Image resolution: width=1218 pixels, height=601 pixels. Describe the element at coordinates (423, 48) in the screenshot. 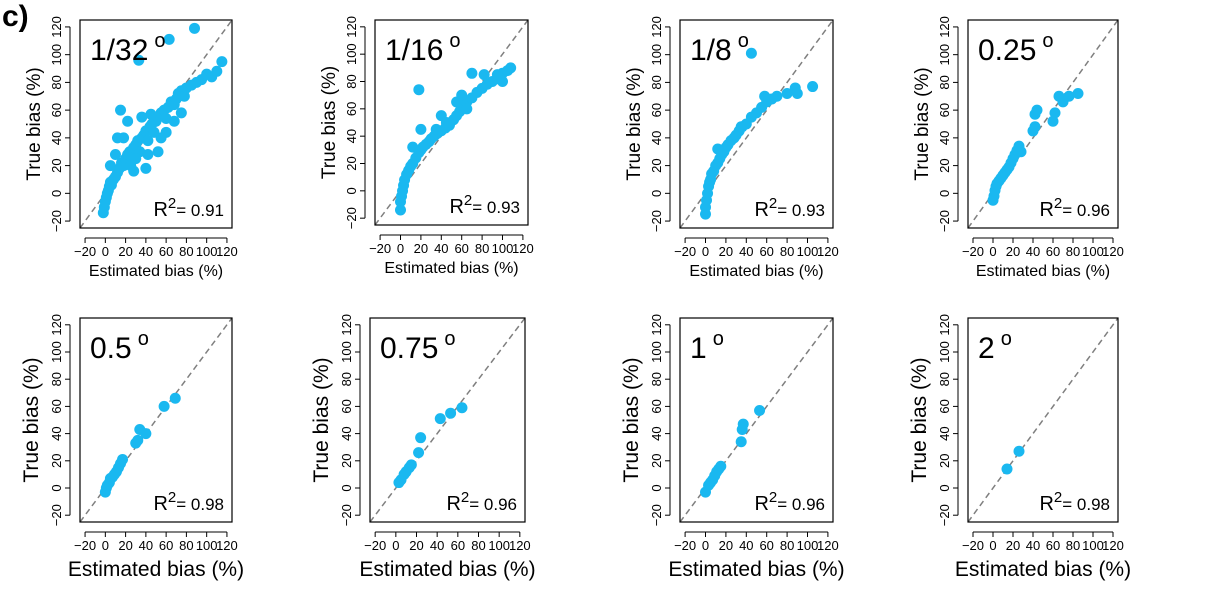

I see `resolution-label: 1/16 o` at that location.